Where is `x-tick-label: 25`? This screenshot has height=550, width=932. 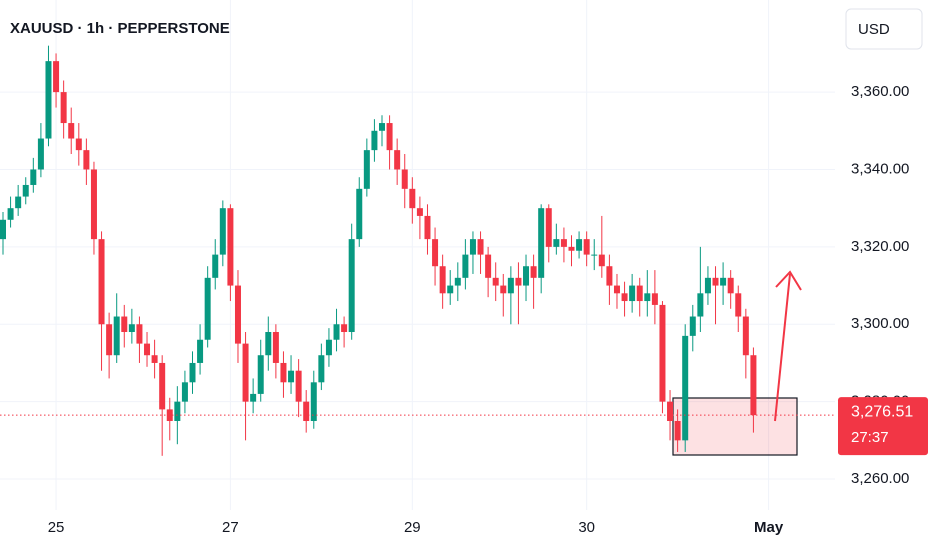 x-tick-label: 25 is located at coordinates (56, 527).